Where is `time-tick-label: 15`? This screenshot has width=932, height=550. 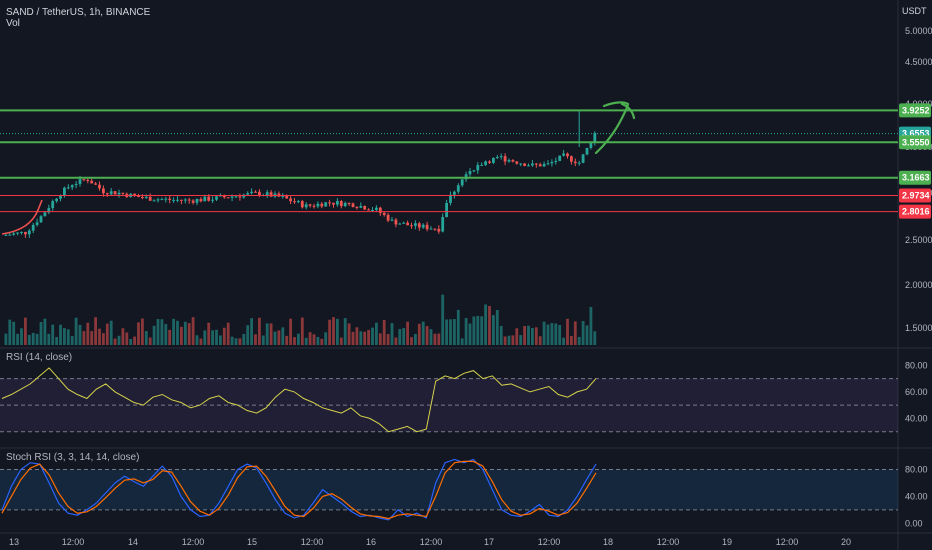
time-tick-label: 15 is located at coordinates (252, 542).